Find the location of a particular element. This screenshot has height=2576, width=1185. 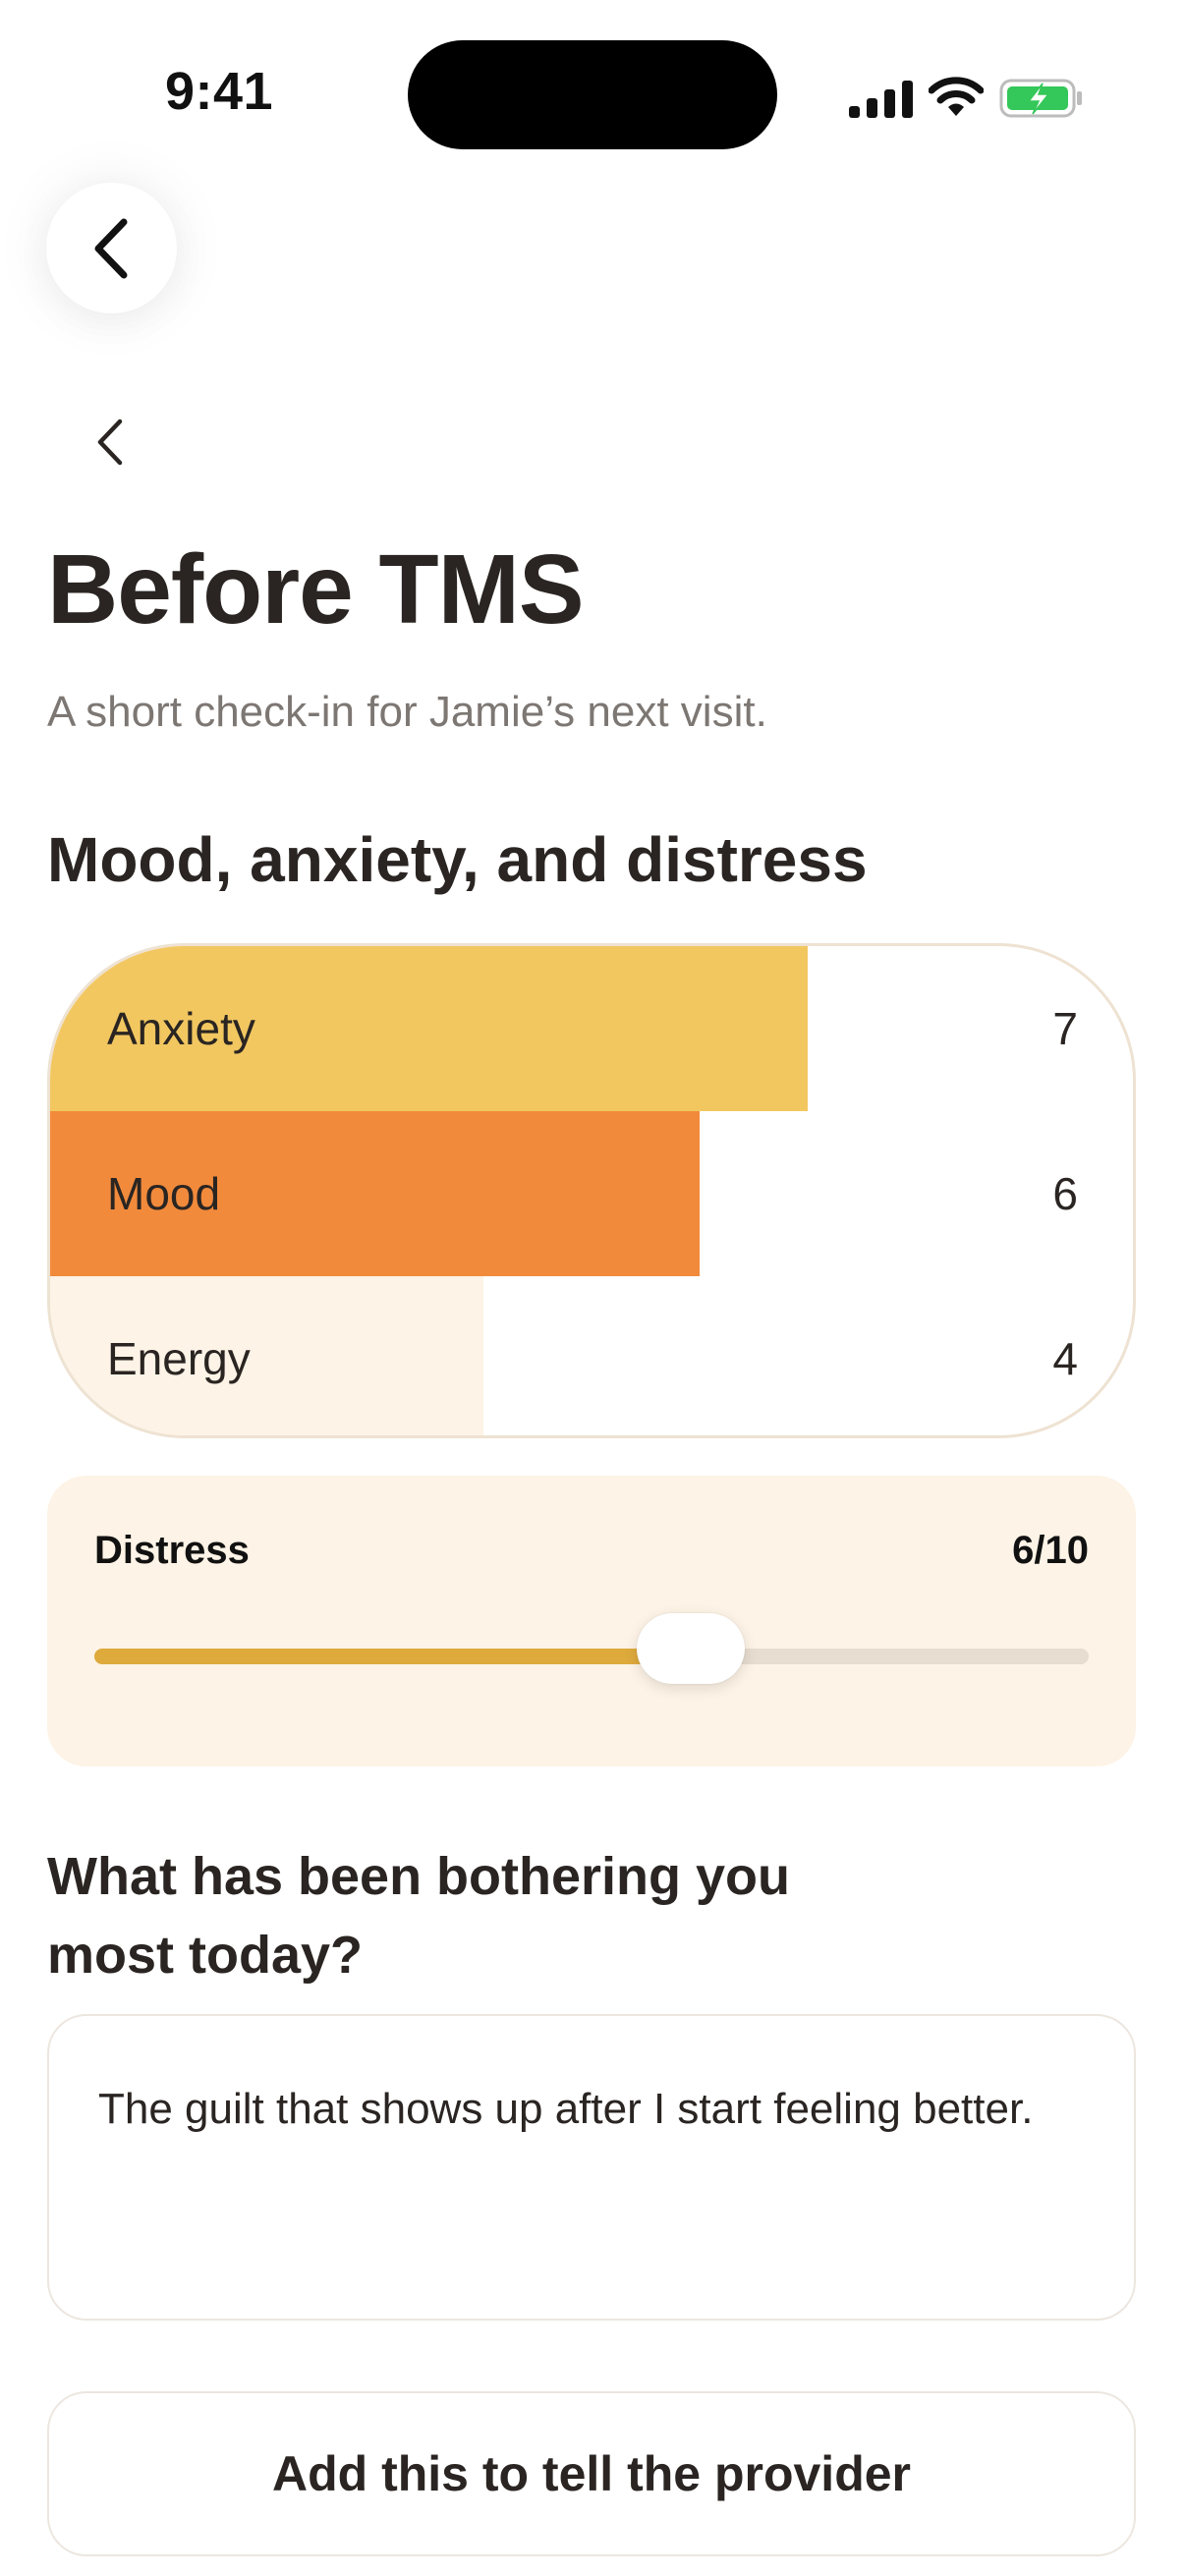

bothering-question: What has been bothering you most today? is located at coordinates (419, 1916).